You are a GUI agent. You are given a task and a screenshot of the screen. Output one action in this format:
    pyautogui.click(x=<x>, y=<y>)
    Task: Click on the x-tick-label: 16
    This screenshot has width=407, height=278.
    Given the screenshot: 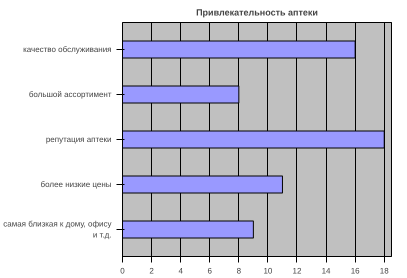 What is the action you would take?
    pyautogui.click(x=355, y=271)
    